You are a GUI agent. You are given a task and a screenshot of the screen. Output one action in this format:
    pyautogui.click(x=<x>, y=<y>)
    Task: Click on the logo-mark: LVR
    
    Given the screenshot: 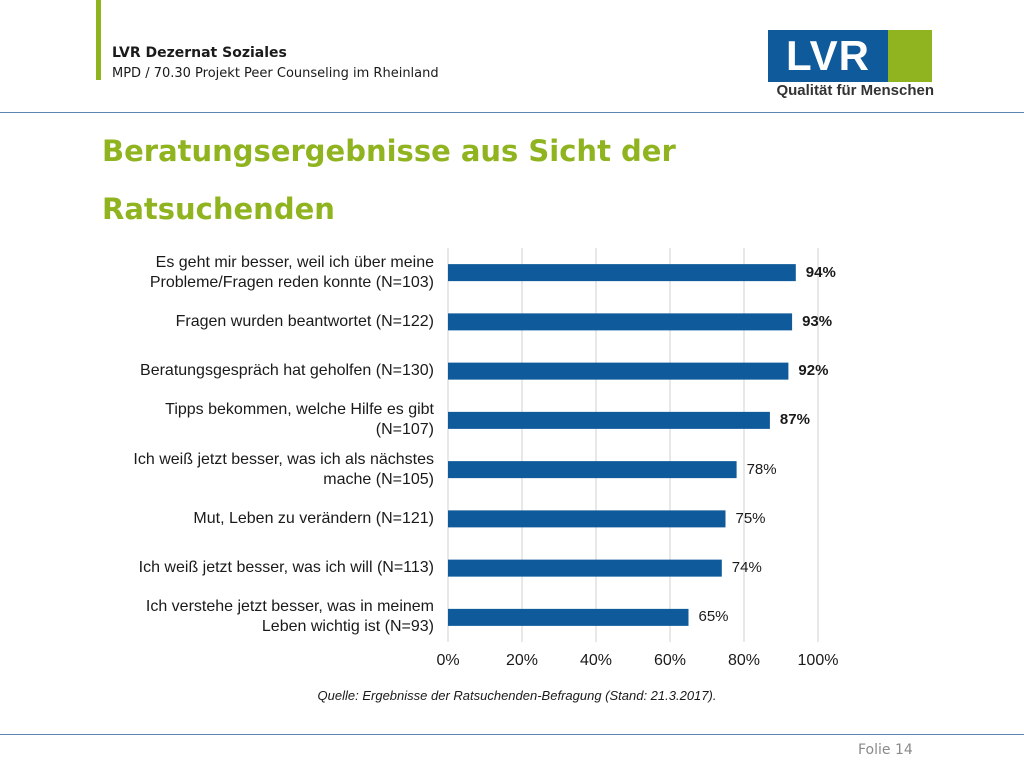 What is the action you would take?
    pyautogui.click(x=896, y=56)
    